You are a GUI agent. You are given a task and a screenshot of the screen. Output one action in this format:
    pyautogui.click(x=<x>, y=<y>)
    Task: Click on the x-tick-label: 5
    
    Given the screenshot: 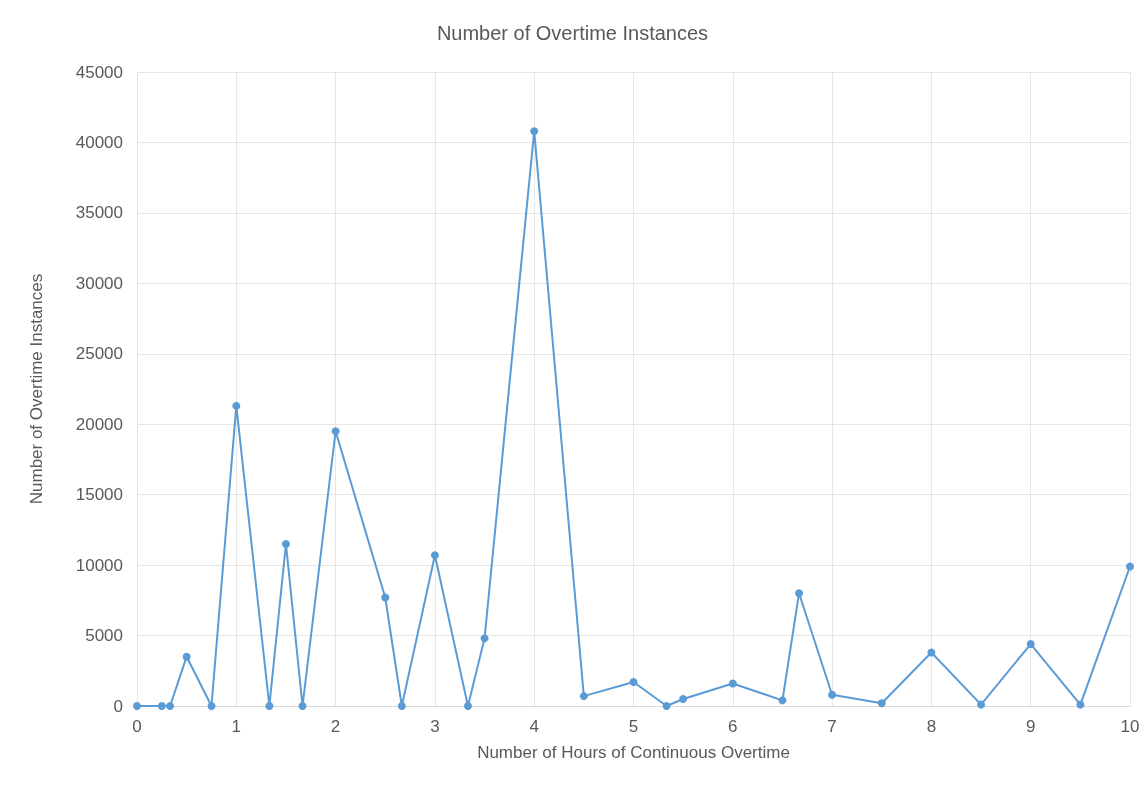 What is the action you would take?
    pyautogui.click(x=633, y=726)
    